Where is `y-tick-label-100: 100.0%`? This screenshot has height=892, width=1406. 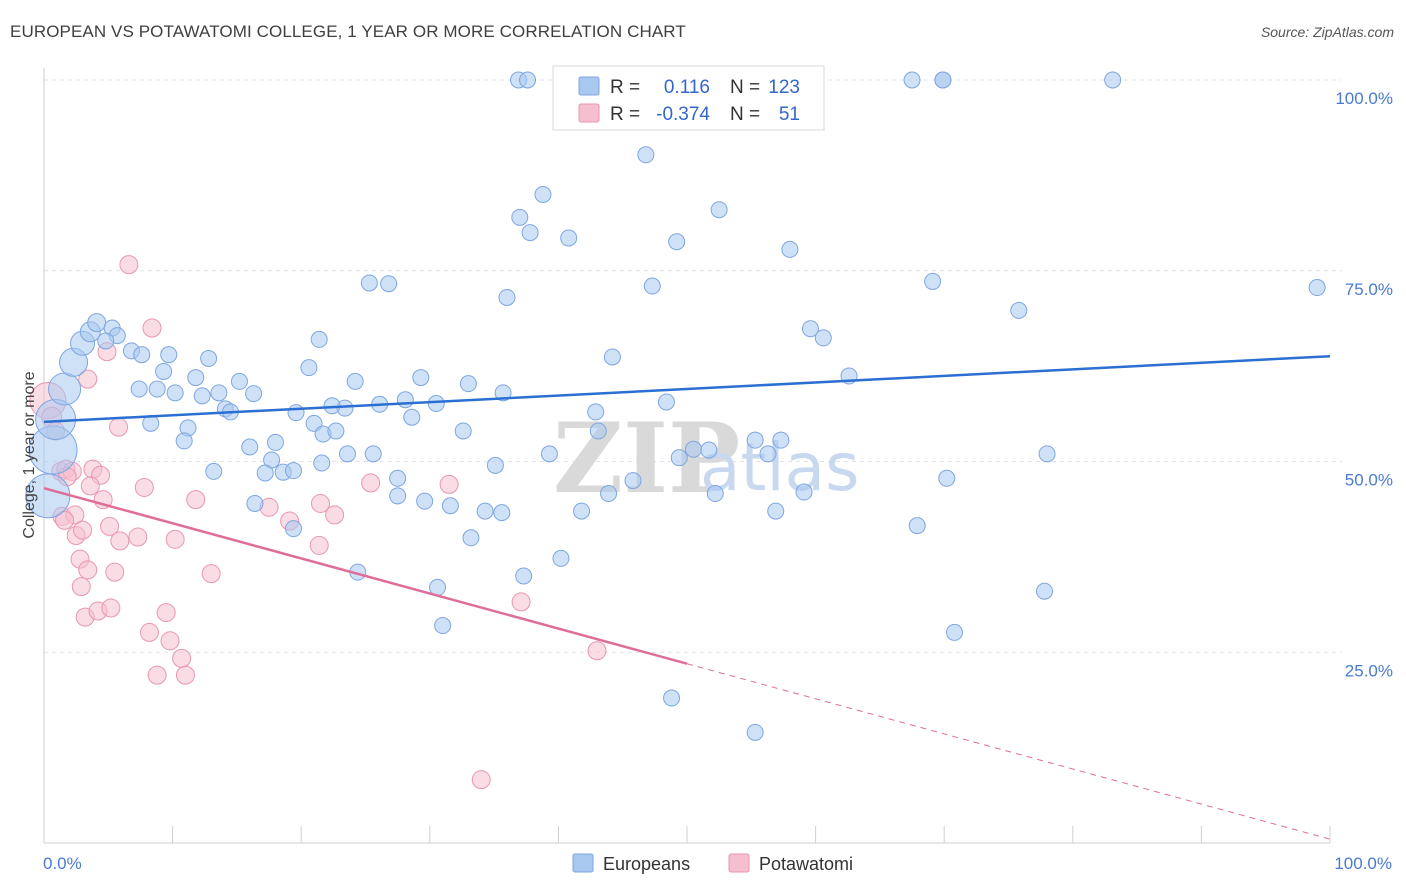 y-tick-label-100: 100.0% is located at coordinates (1364, 98).